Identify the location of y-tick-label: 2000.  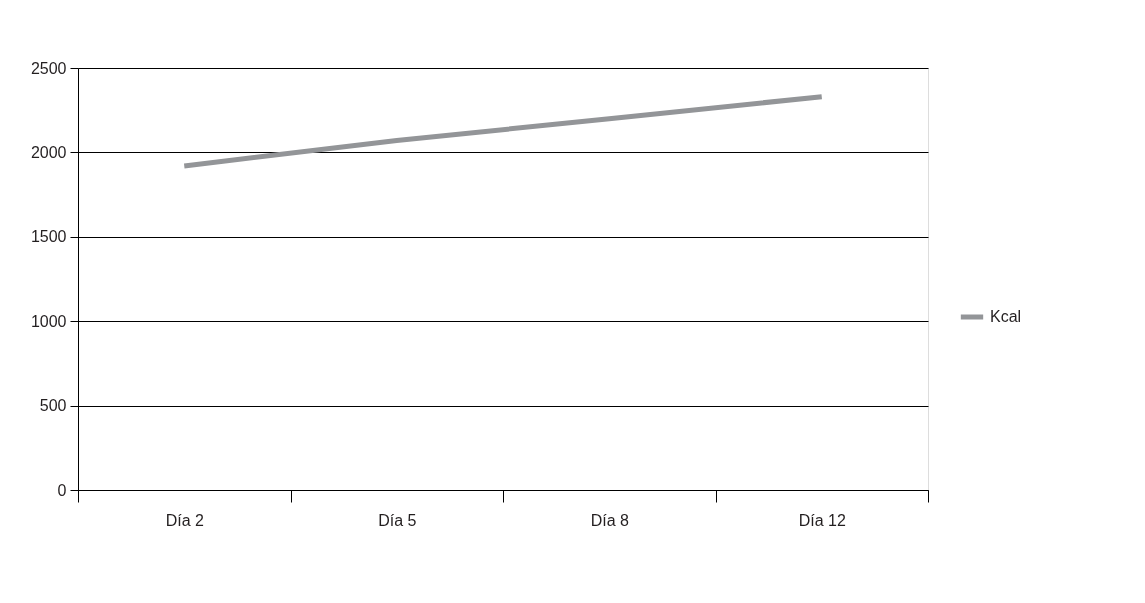
(48, 152).